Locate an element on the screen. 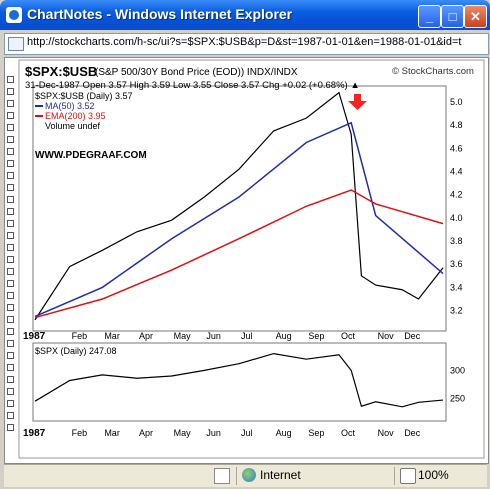 This screenshot has width=490, height=489. x-tick-label: Apr is located at coordinates (146, 433).